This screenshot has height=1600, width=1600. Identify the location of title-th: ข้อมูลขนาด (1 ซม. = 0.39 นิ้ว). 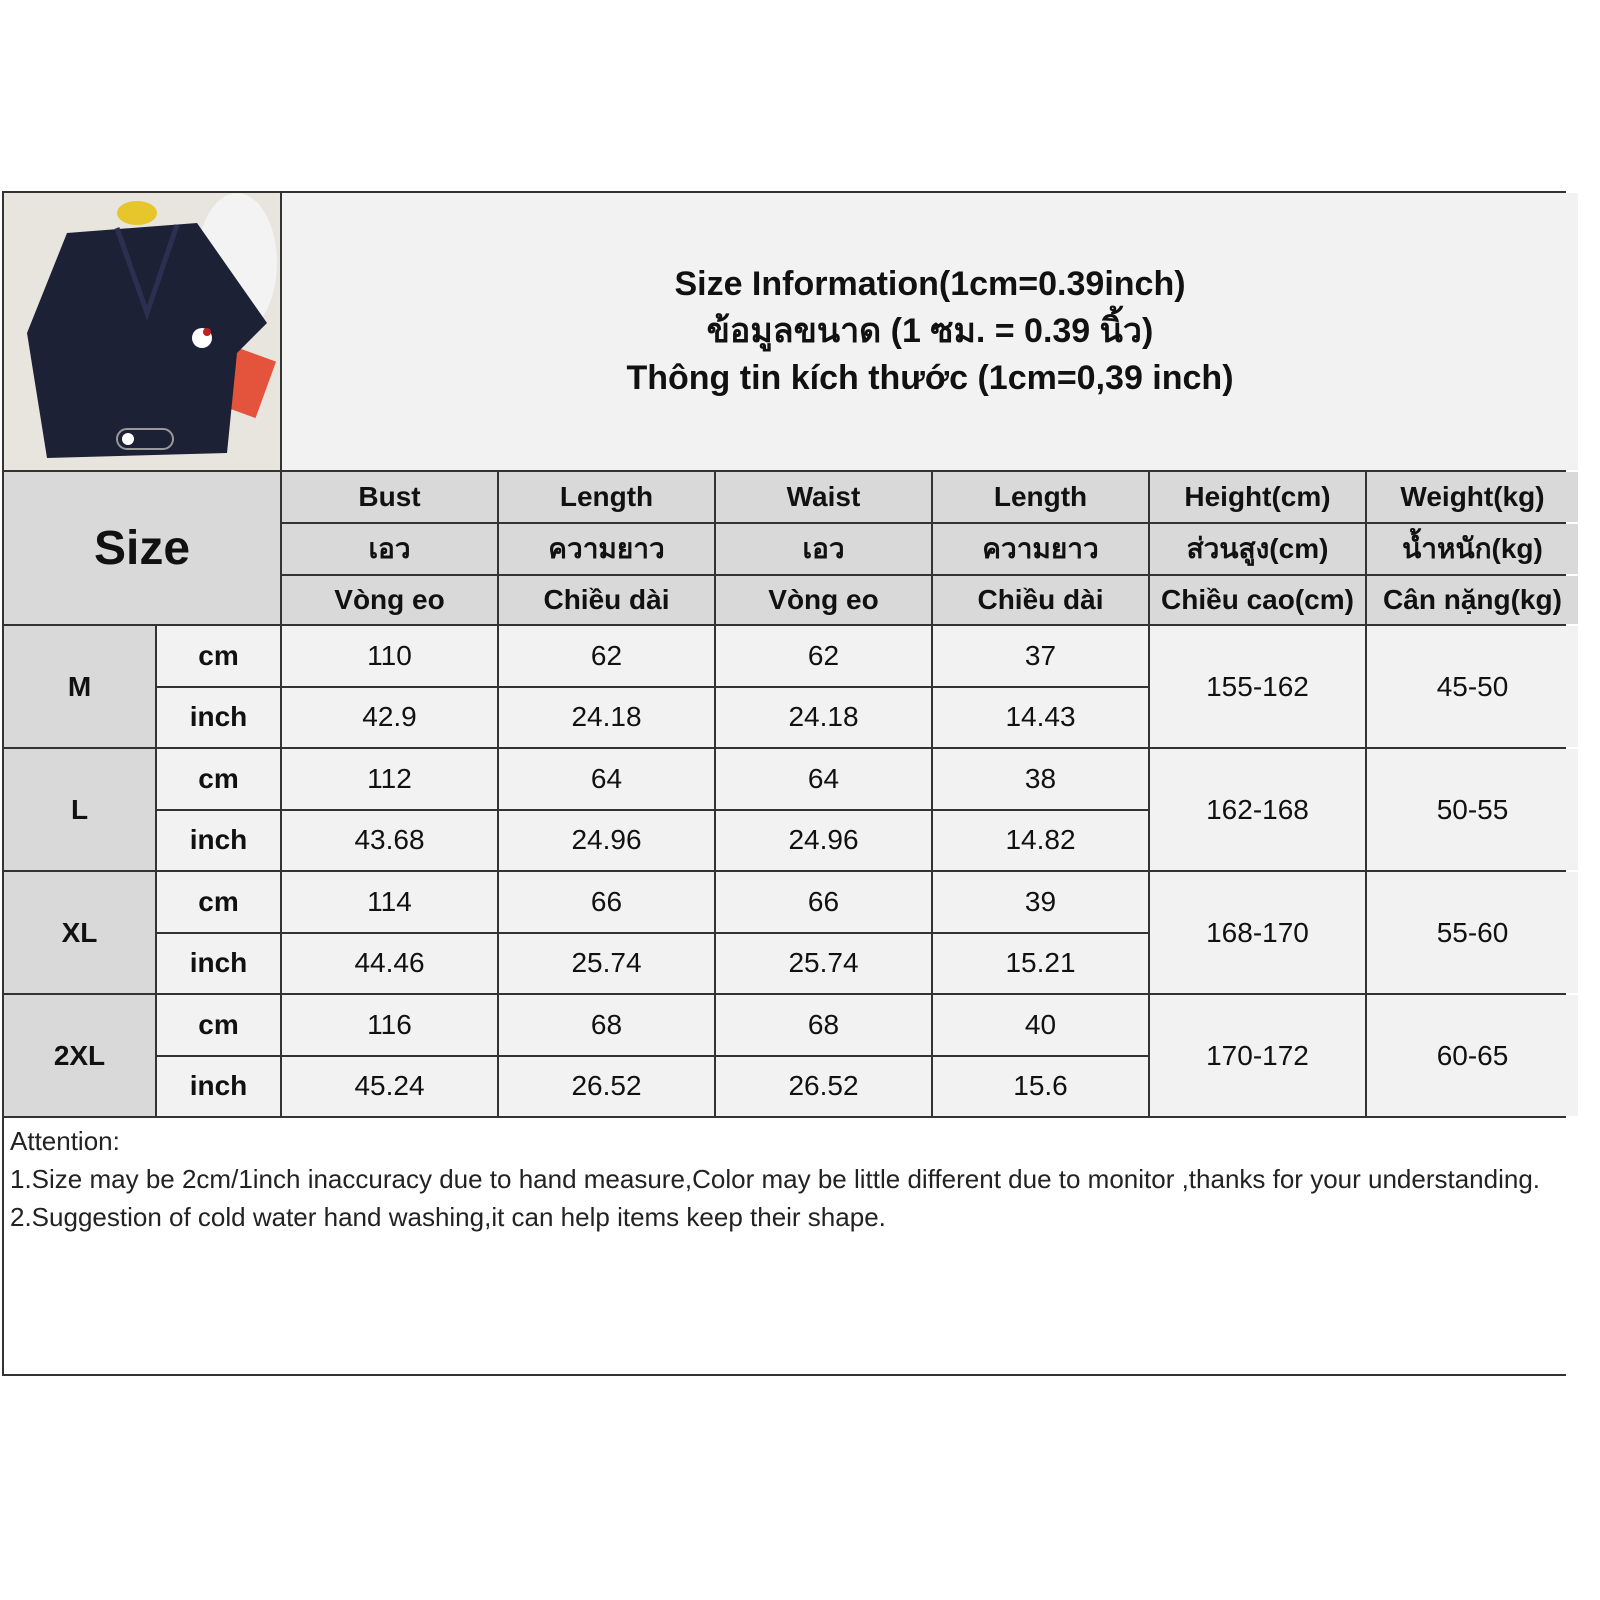
(930, 331).